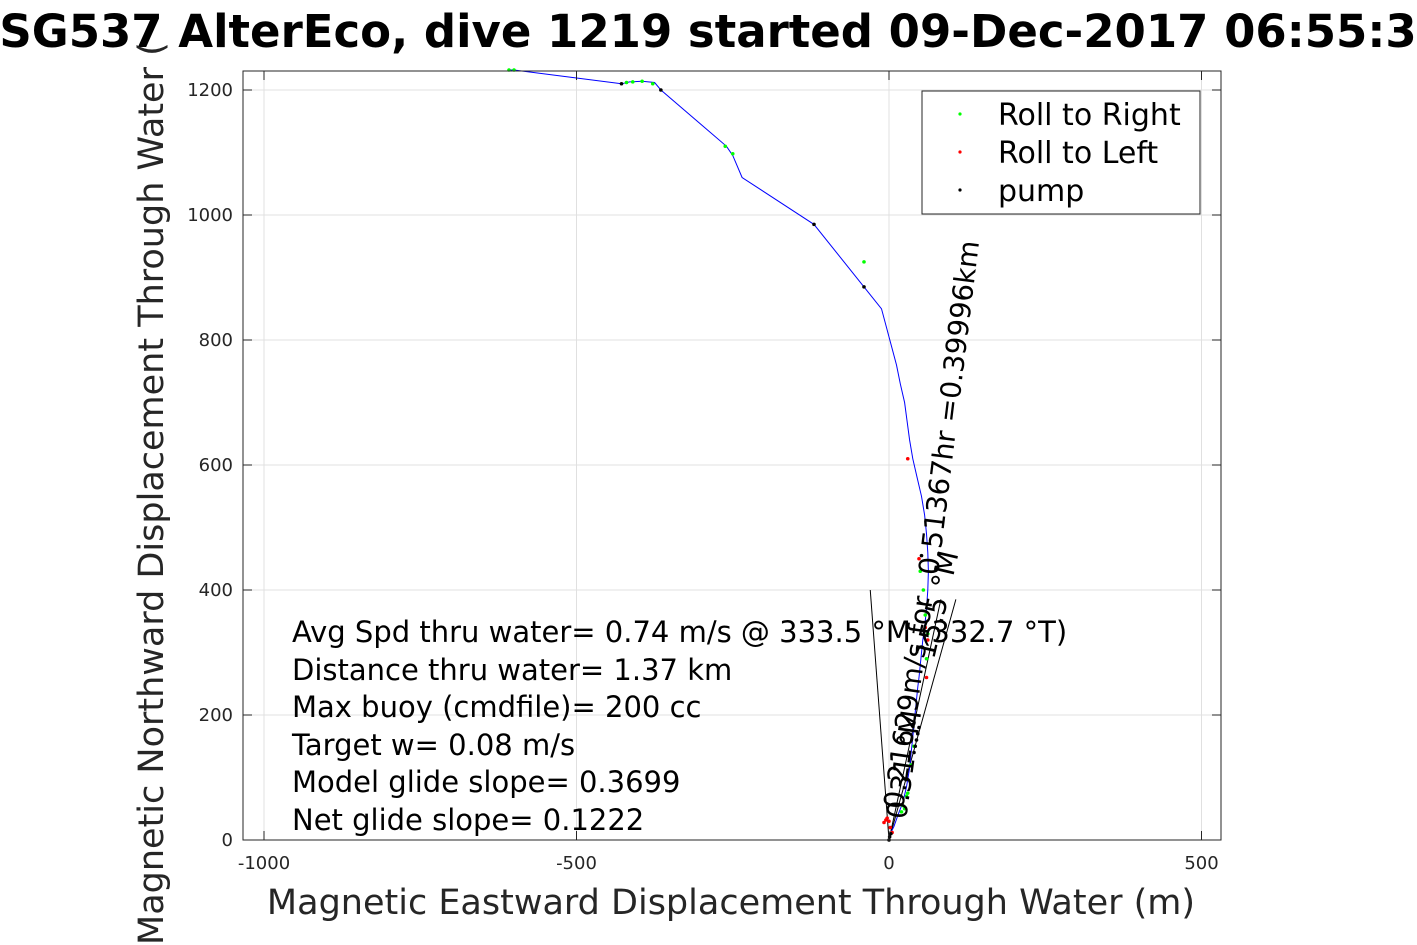 Image resolution: width=1417 pixels, height=945 pixels. I want to click on annotation-distance: Distance thru water= 1.37 km, so click(512, 670).